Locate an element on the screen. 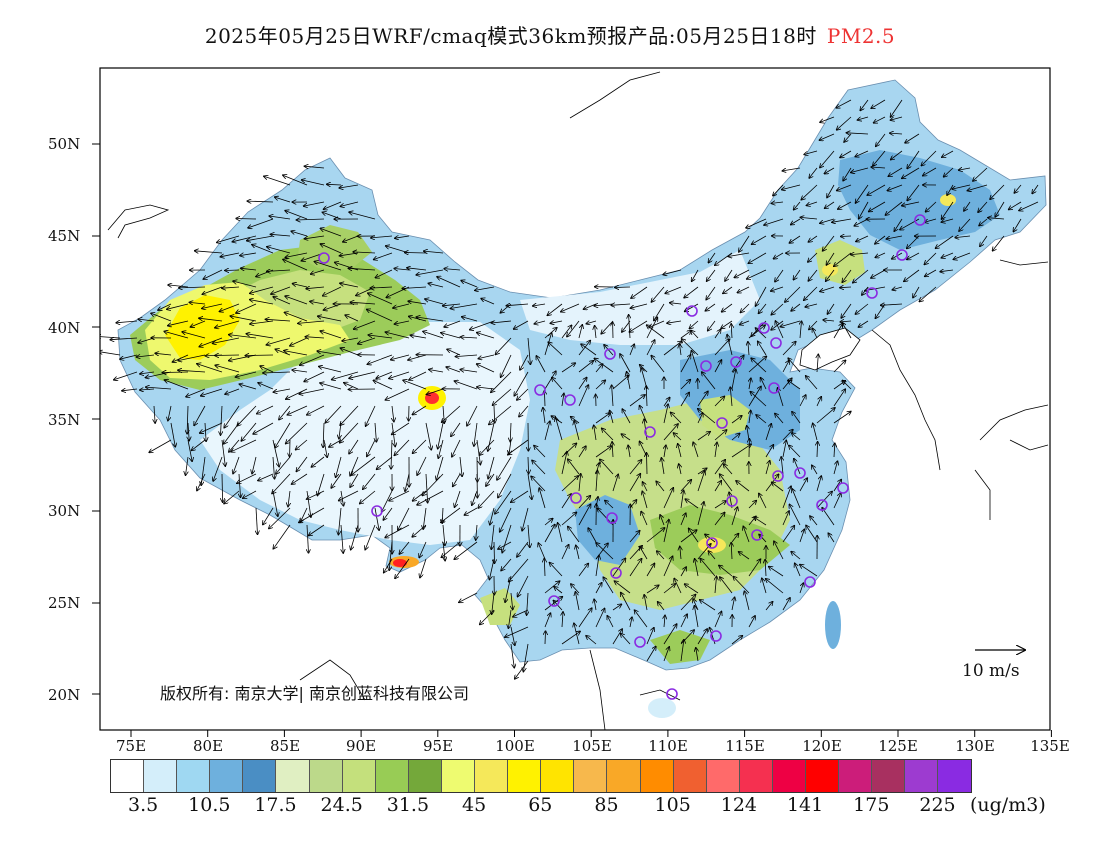 The image size is (1100, 850). legend-unit: (ug/m3) is located at coordinates (1008, 805).